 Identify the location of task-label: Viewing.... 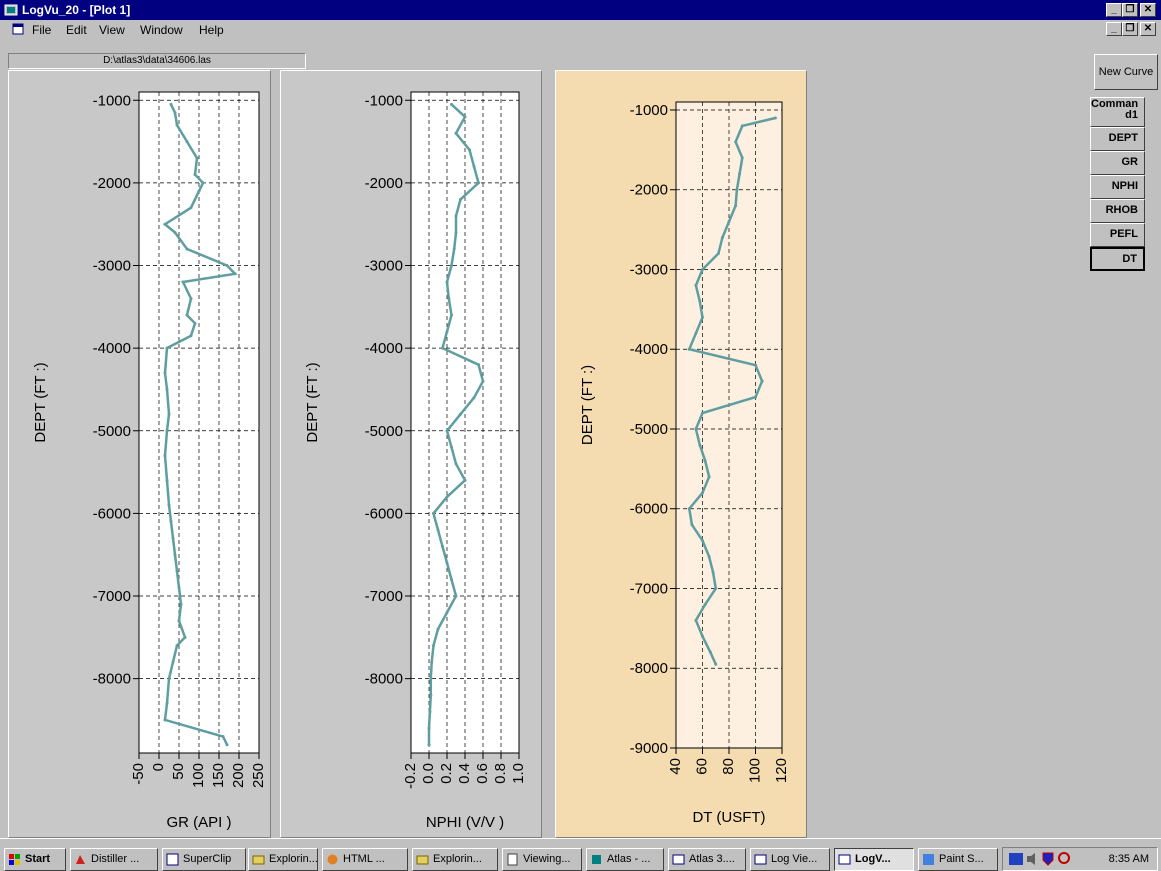
(547, 859).